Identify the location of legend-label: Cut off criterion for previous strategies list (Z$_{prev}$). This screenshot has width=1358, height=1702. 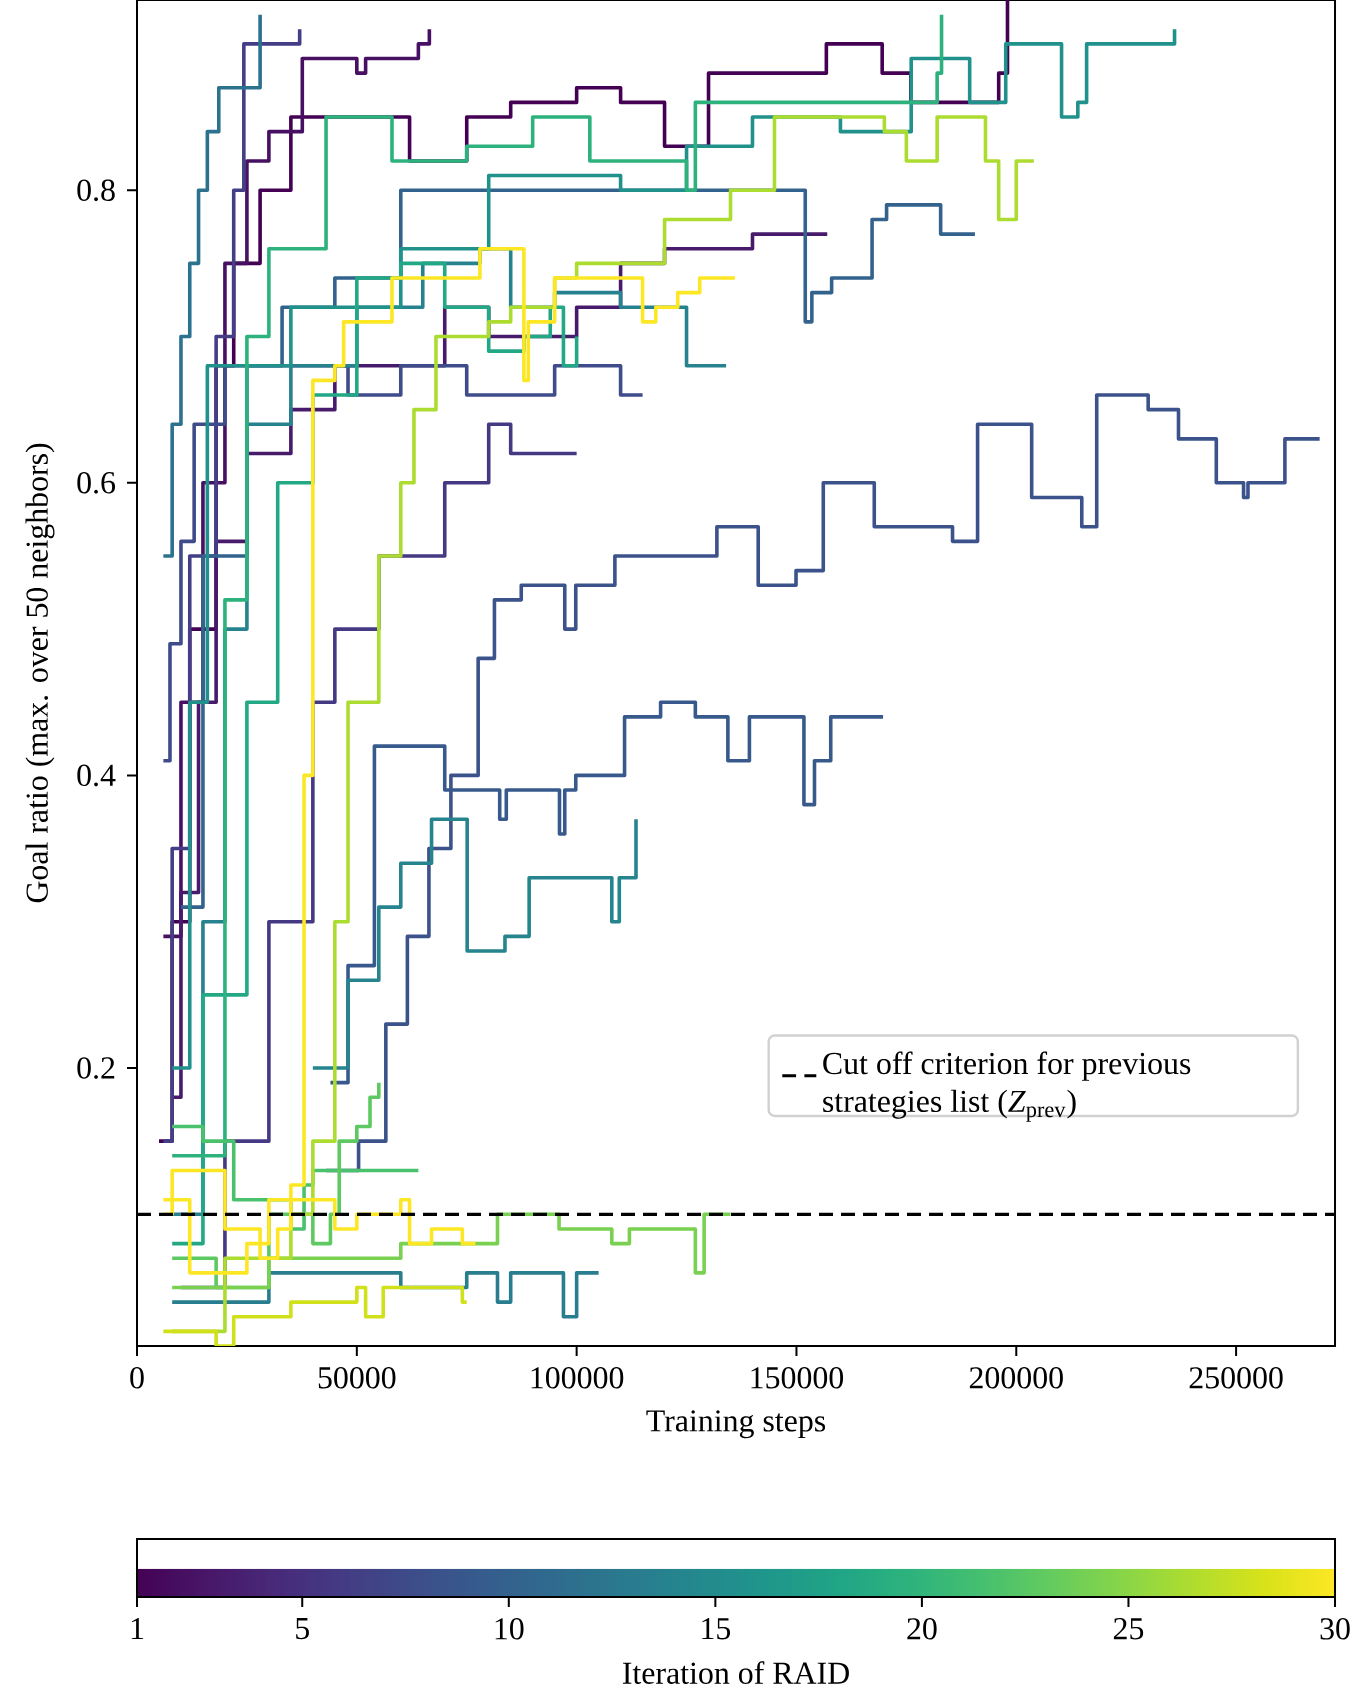
(1007, 1086).